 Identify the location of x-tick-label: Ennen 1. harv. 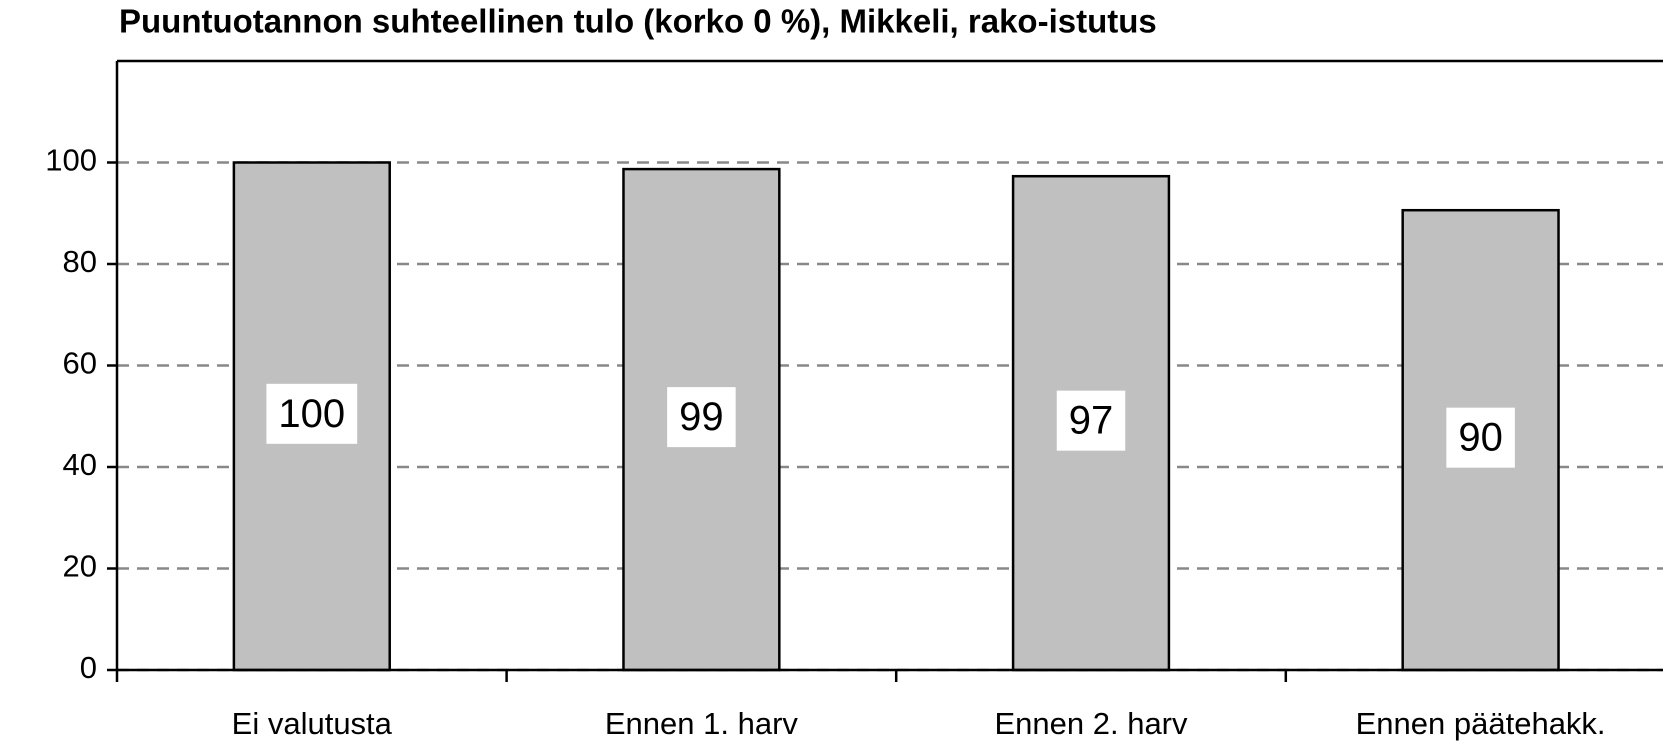
(702, 723).